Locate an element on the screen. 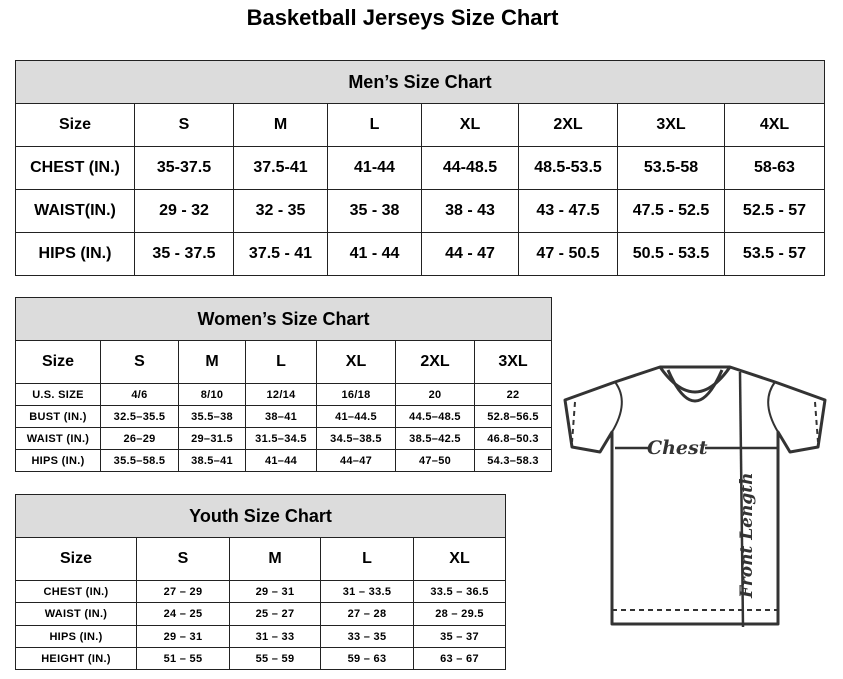 This screenshot has height=679, width=843. header-row: Size S M L XL 2XL 3XL is located at coordinates (284, 362).